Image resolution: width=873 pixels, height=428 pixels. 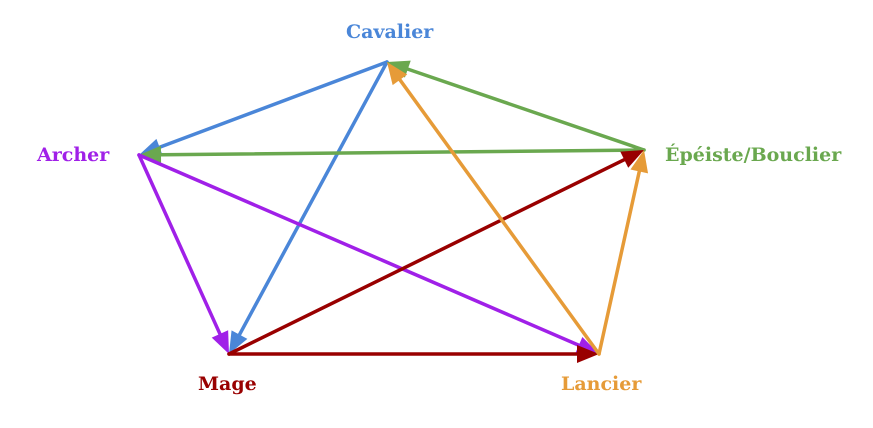 What do you see at coordinates (619, 262) in the screenshot?
I see `edge-lancier-to-epeiste` at bounding box center [619, 262].